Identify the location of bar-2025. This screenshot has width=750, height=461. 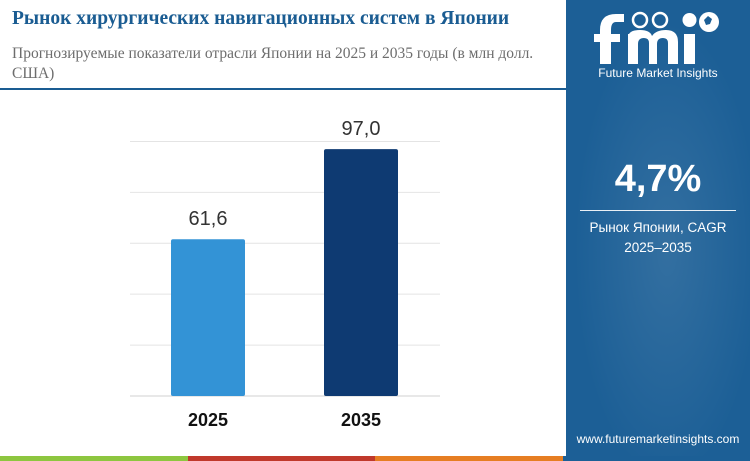
(208, 317).